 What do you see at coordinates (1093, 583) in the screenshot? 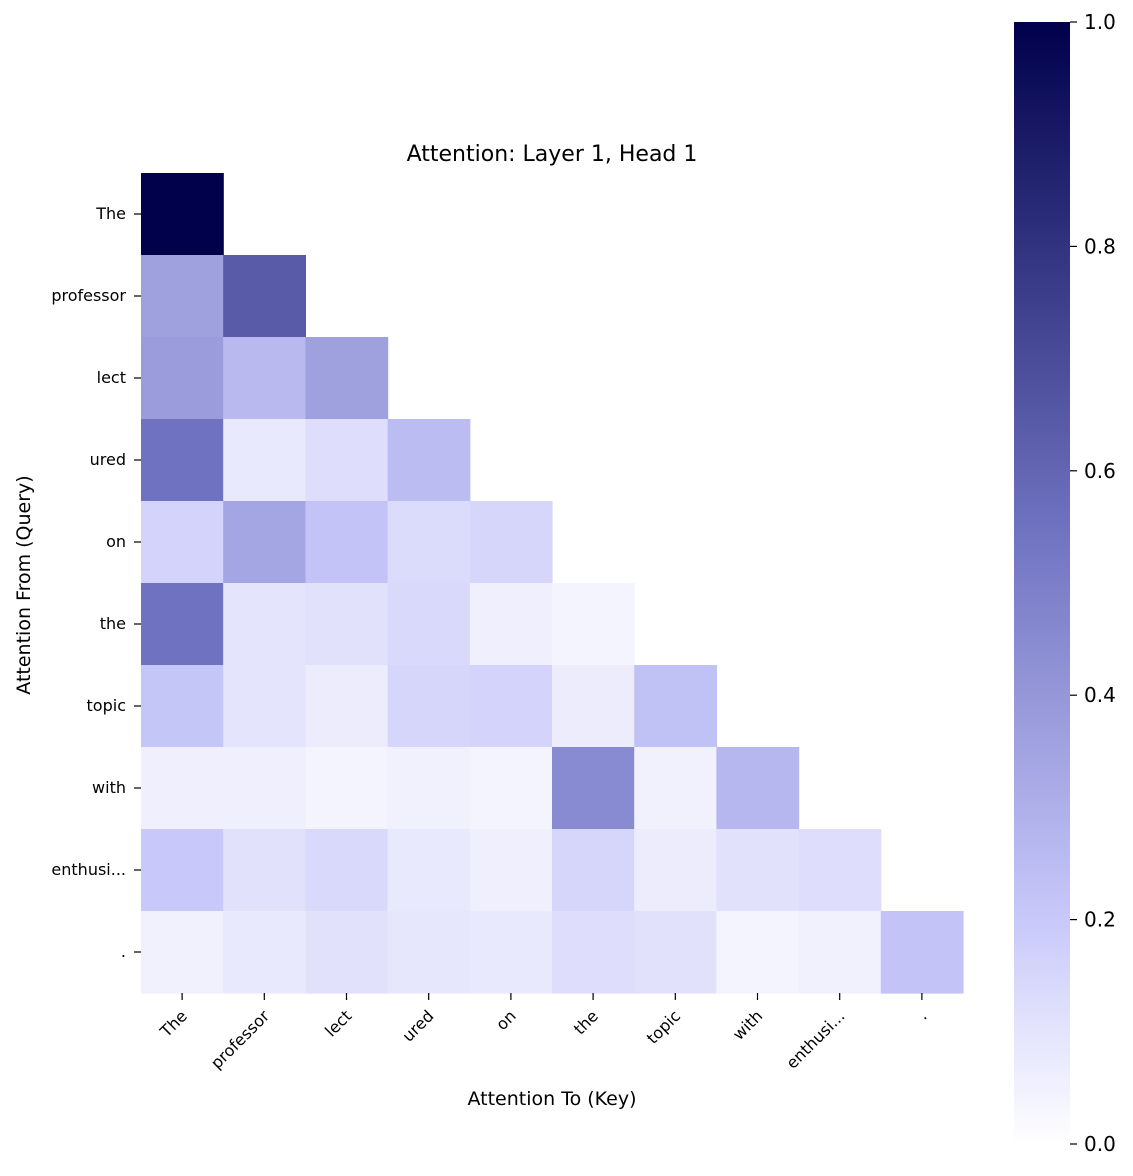
I see `colorbar-axis: 0.0 0.2 0.4 0.6 0.8 1.0` at bounding box center [1093, 583].